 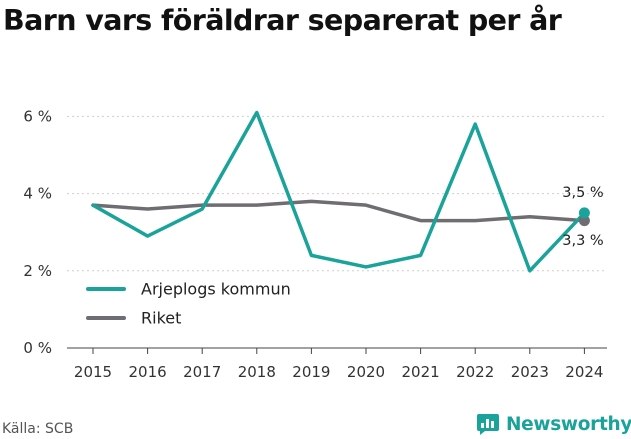 I want to click on x-tick-label: 2021, so click(x=421, y=372).